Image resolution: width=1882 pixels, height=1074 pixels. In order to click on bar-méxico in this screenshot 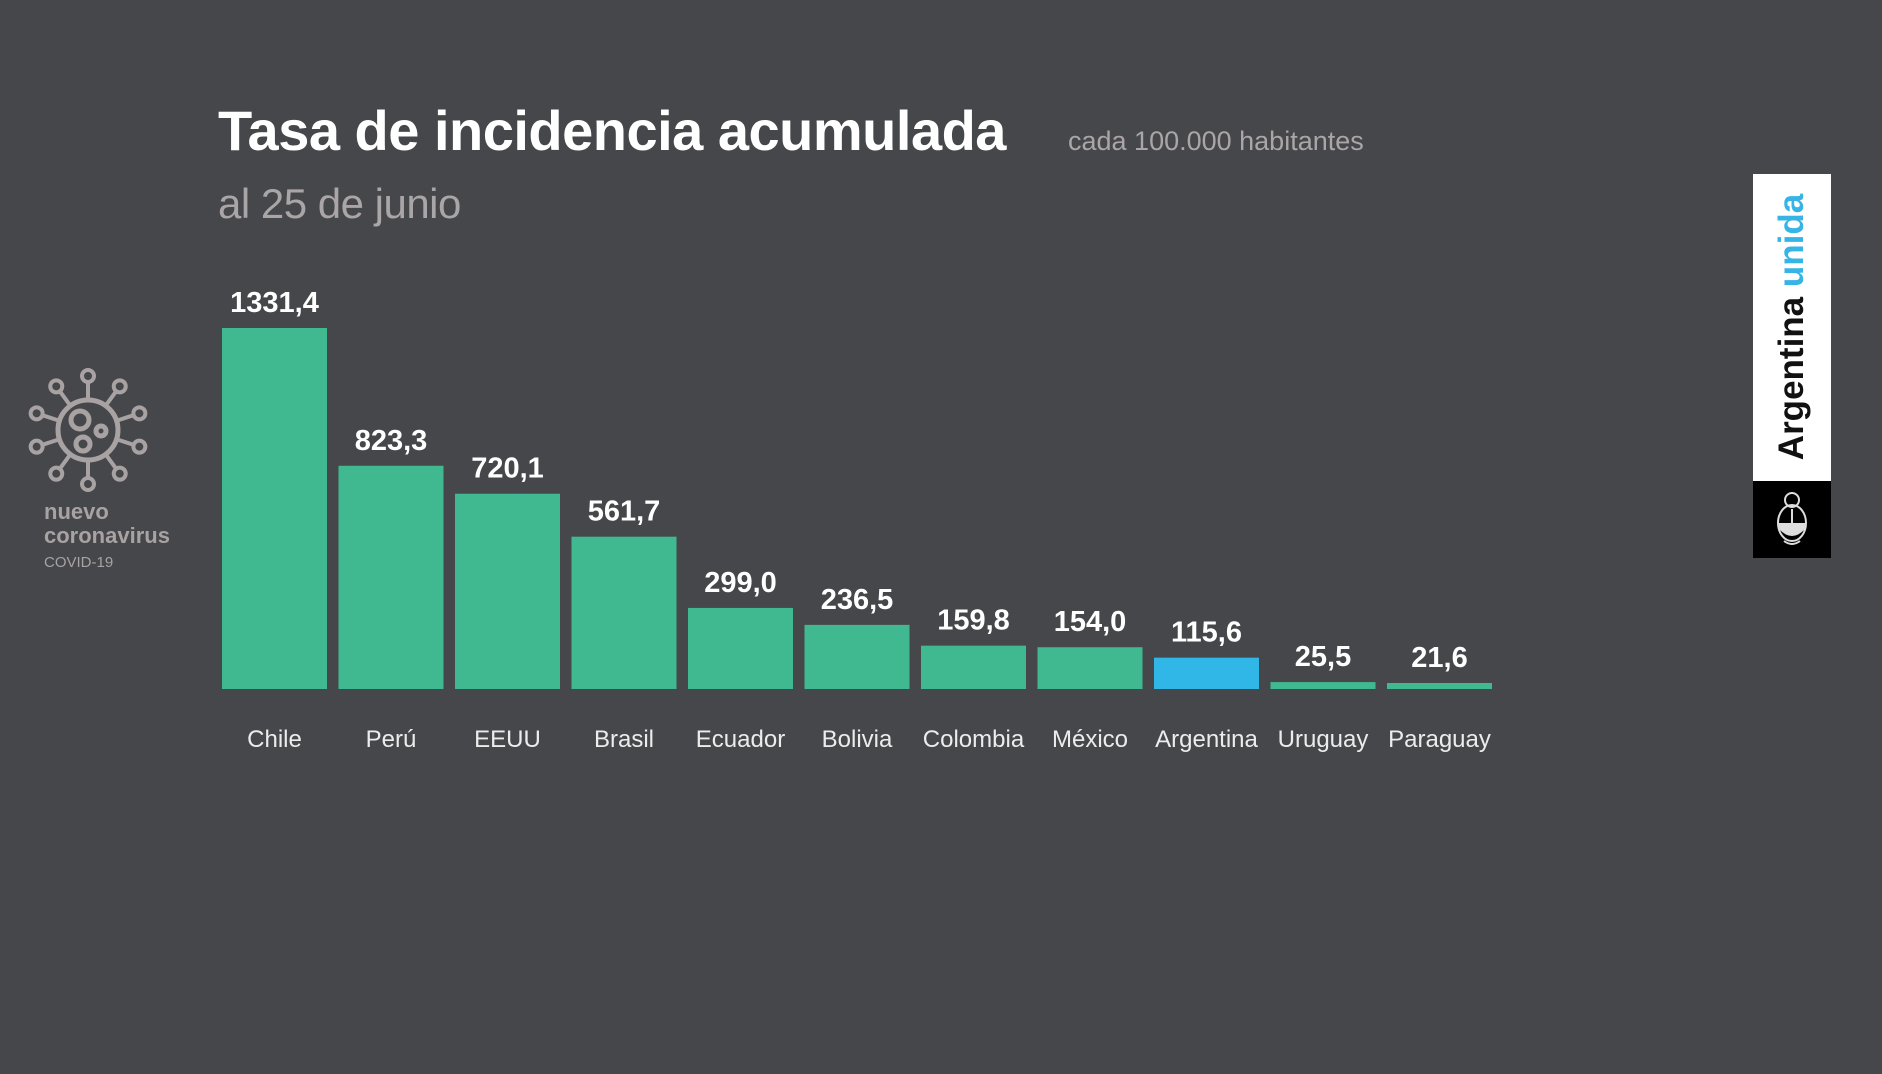, I will do `click(1090, 668)`.